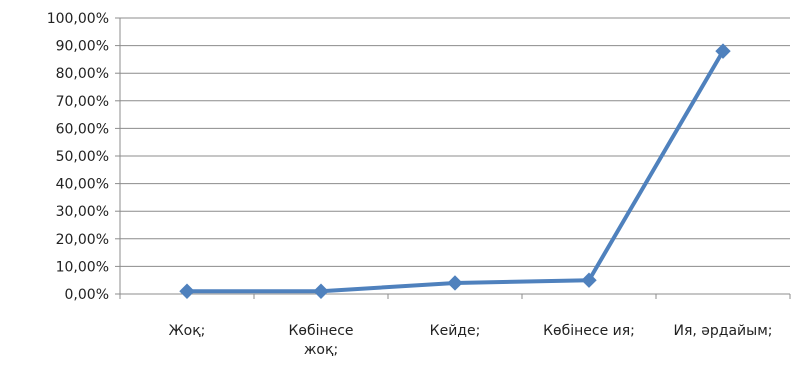  Describe the element at coordinates (82, 47) in the screenshot. I see `y-tick-label: 90,00%` at that location.